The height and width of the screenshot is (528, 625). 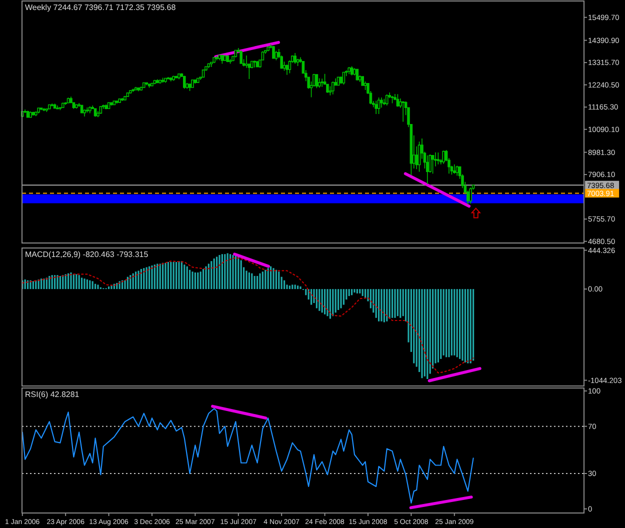 What do you see at coordinates (52, 394) in the screenshot?
I see `chart-title: RSI(6) 42.8281` at bounding box center [52, 394].